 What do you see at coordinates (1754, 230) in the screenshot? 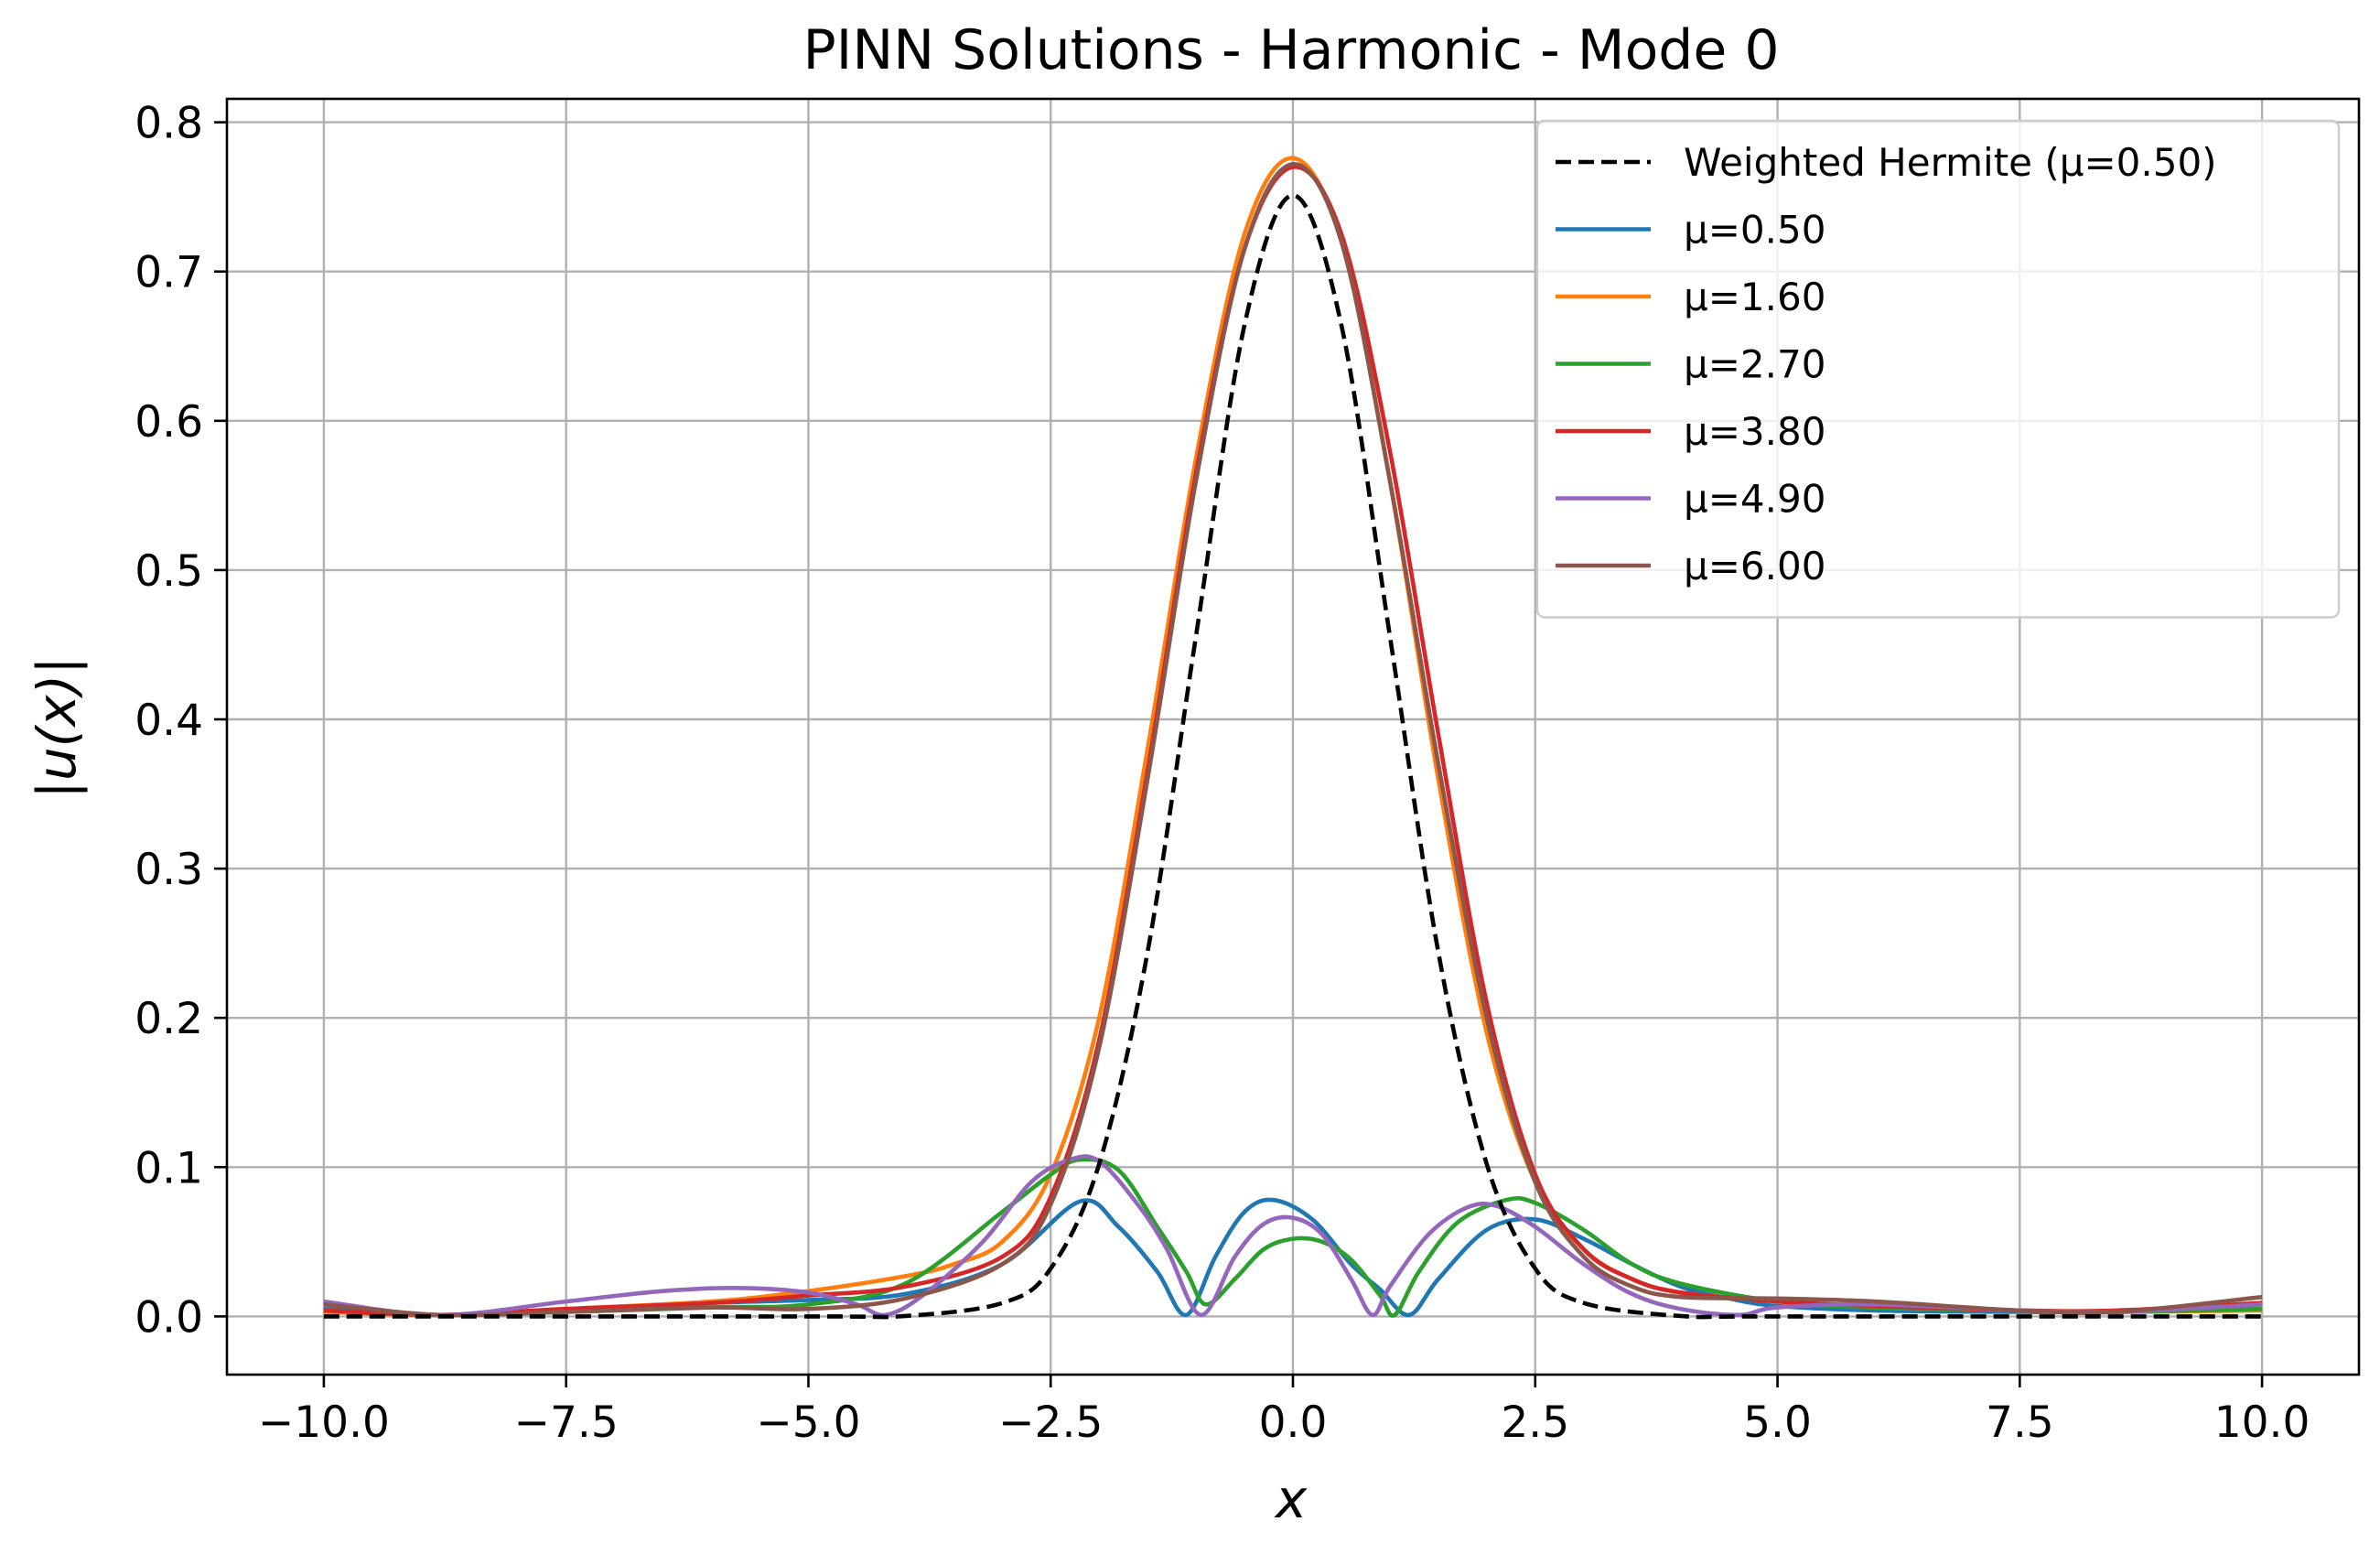
I see `legend-label: μ=0.50` at bounding box center [1754, 230].